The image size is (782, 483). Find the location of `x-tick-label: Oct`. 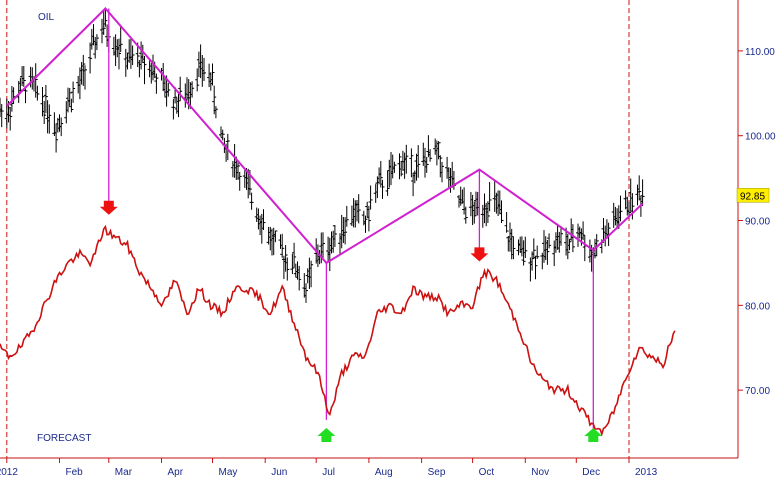

x-tick-label: Oct is located at coordinates (487, 472).